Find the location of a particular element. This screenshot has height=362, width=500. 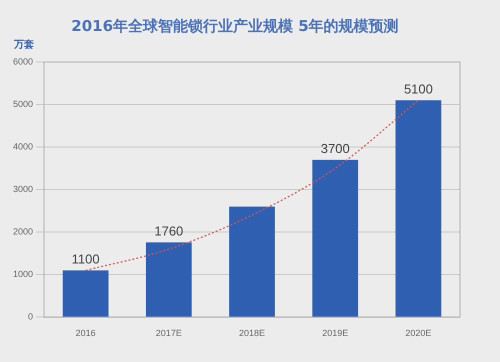

y-tick-label: 6000 is located at coordinates (23, 61).